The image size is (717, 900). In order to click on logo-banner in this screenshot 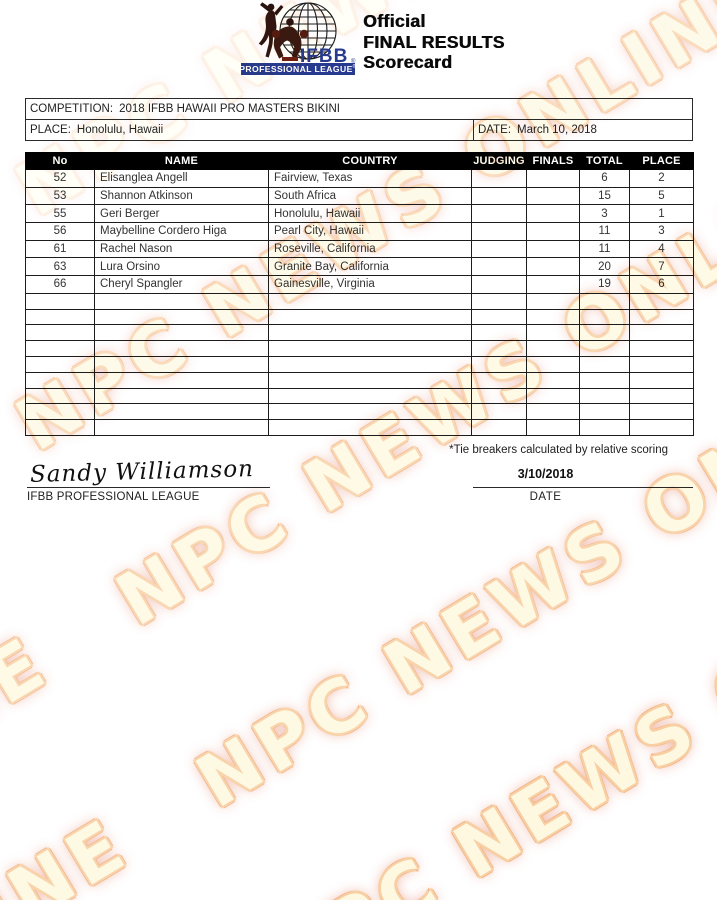, I will do `click(298, 69)`.